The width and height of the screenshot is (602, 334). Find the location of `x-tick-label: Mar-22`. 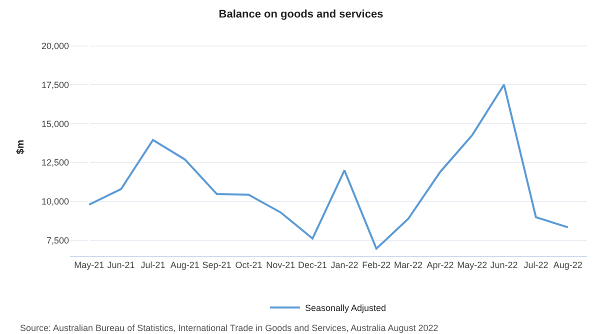

x-tick-label: Mar-22 is located at coordinates (408, 265).